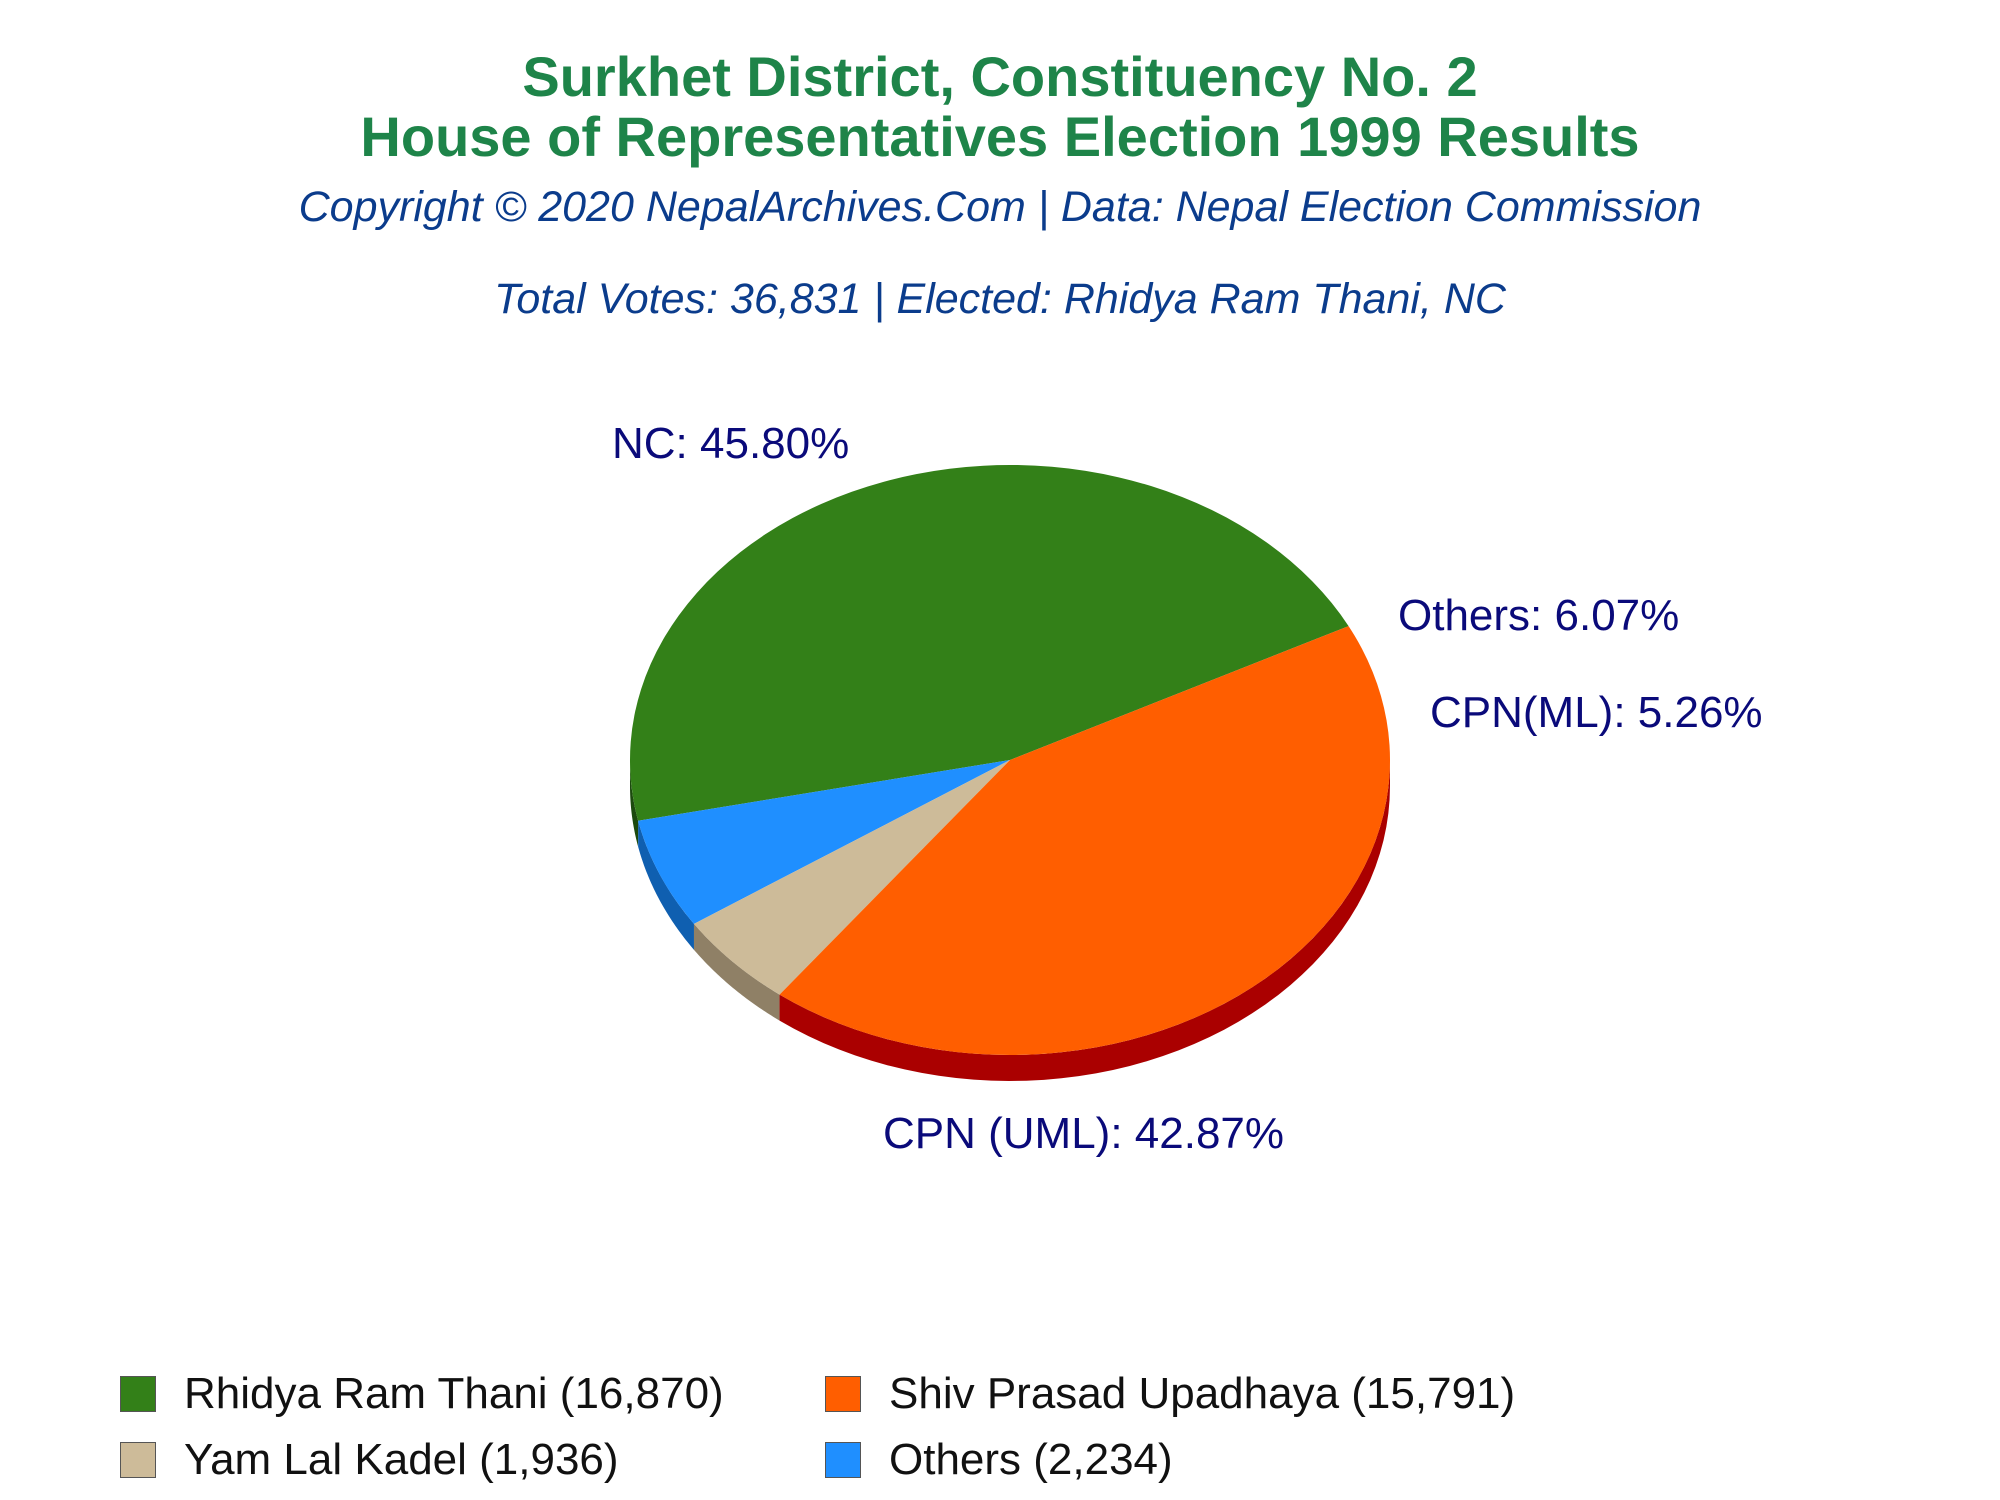 The width and height of the screenshot is (2000, 1500). What do you see at coordinates (1031, 1459) in the screenshot?
I see `legend-label-others: Others (2,234)` at bounding box center [1031, 1459].